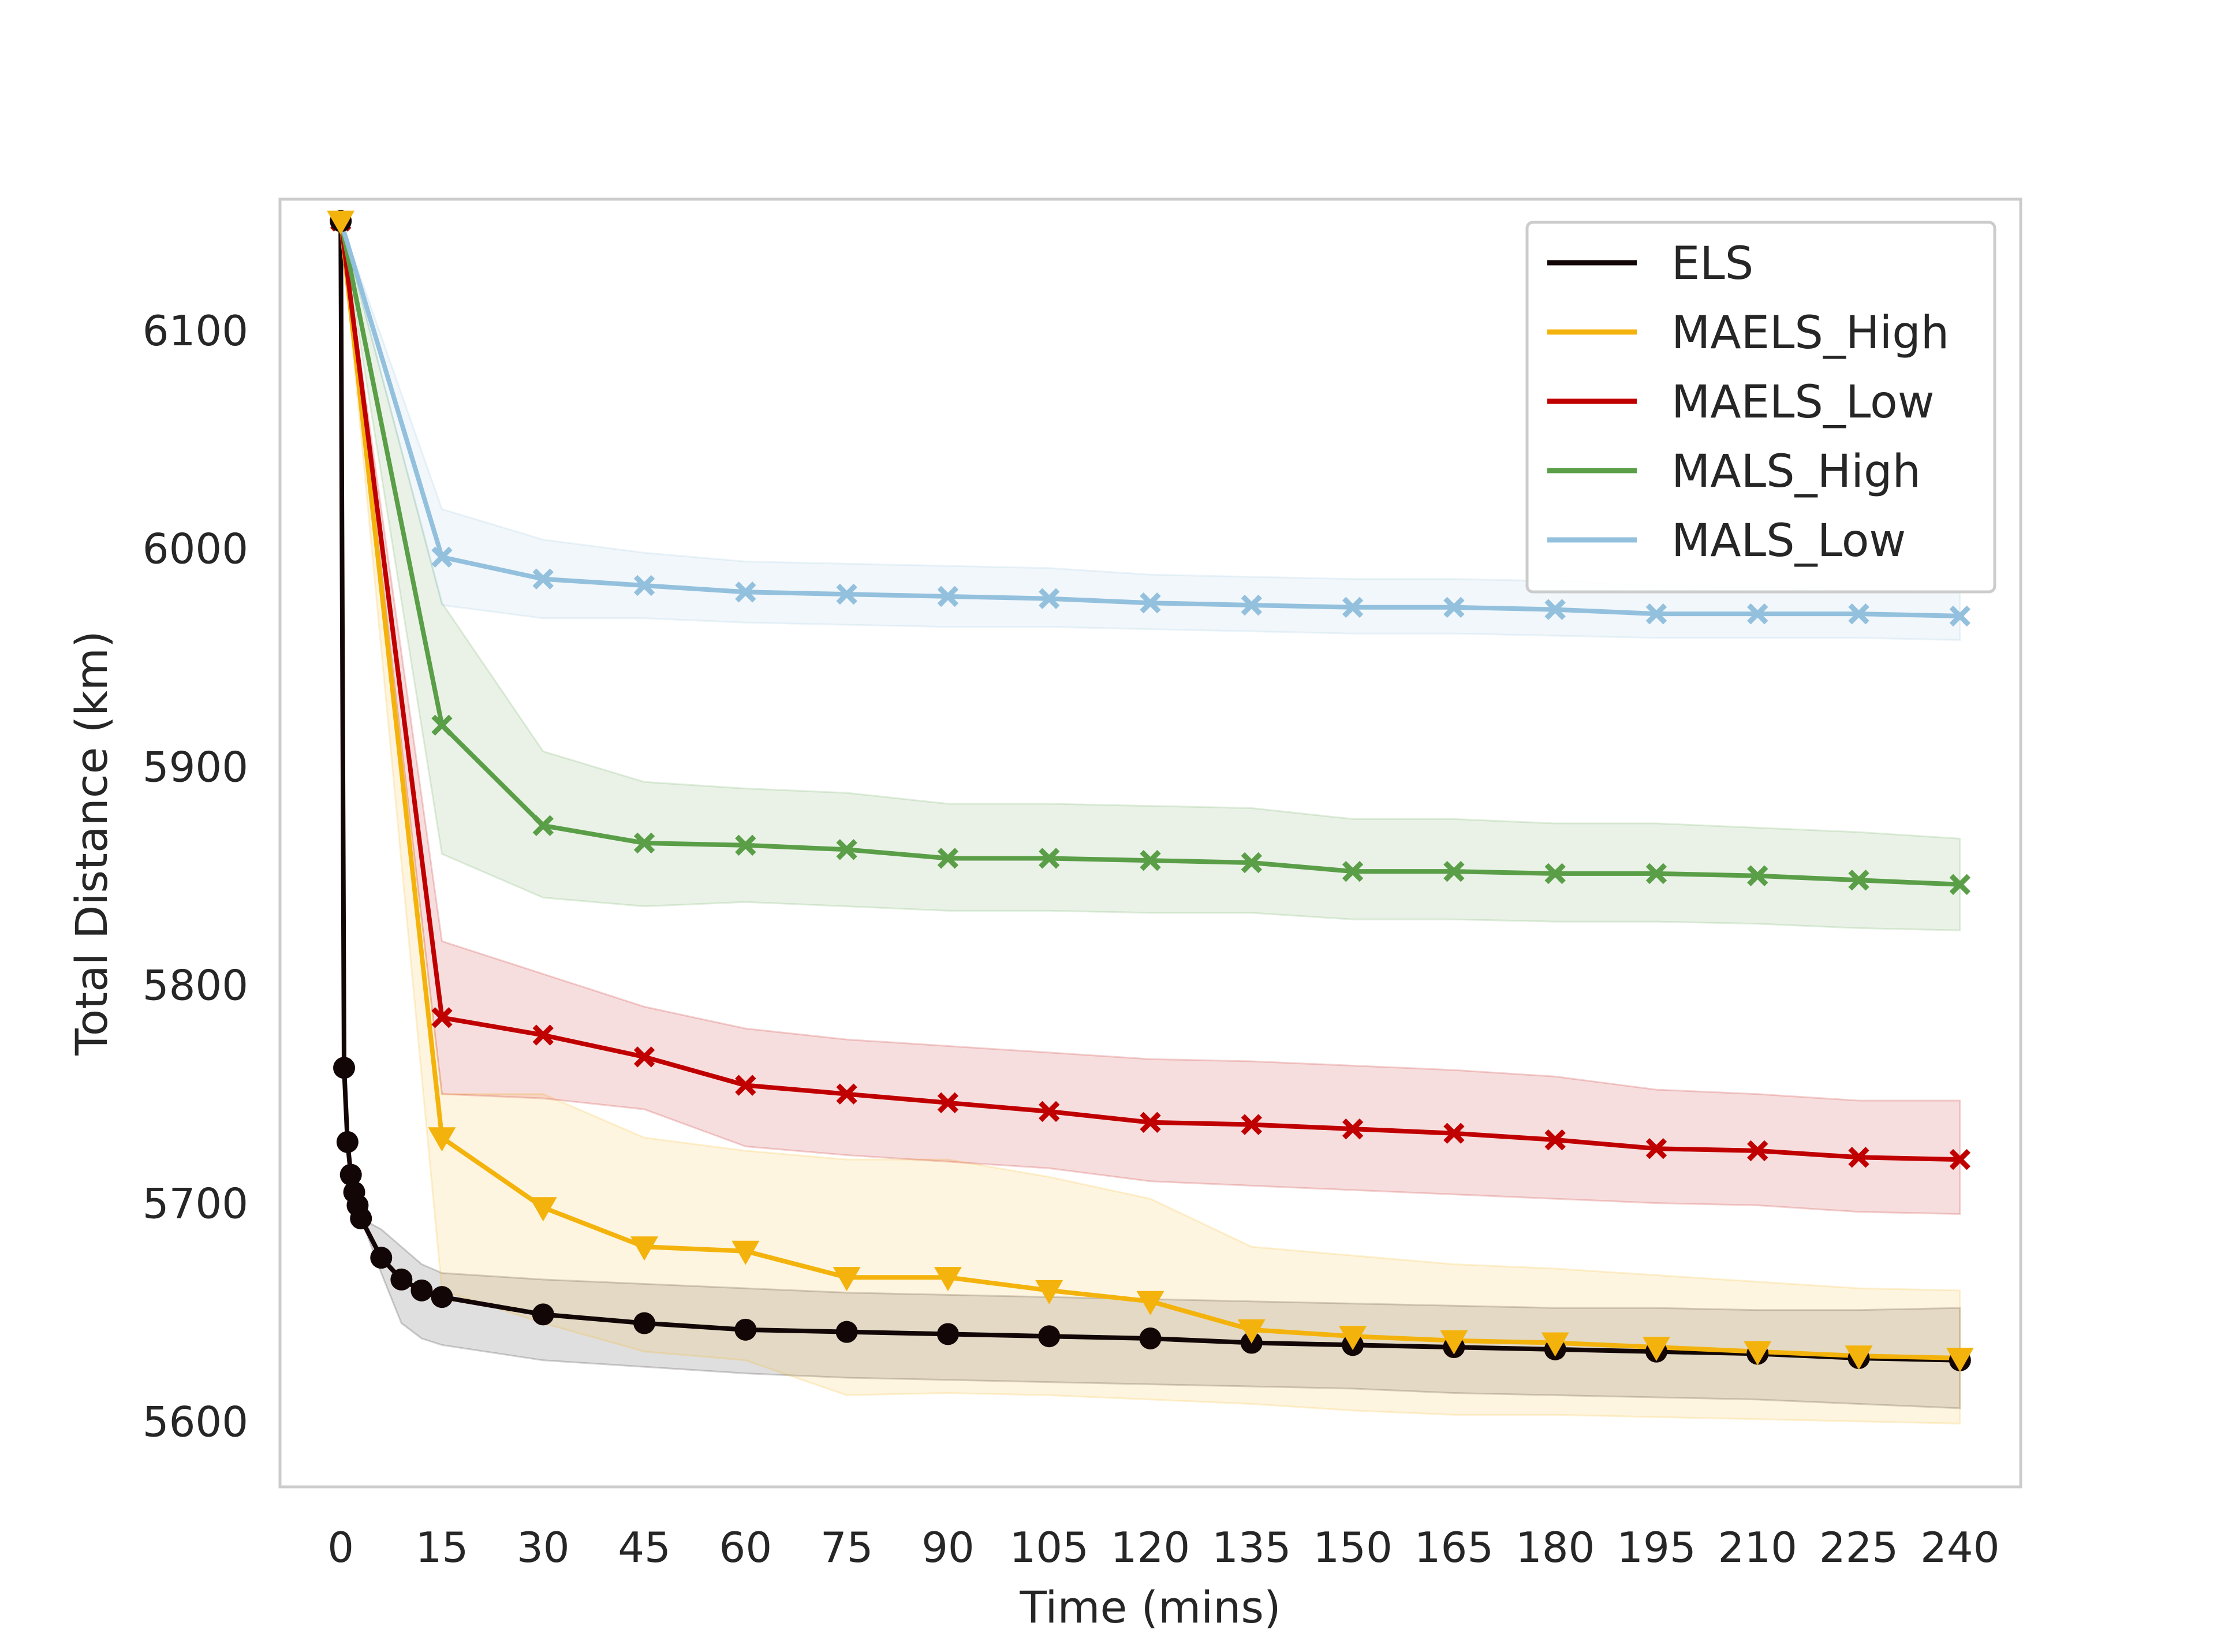 The height and width of the screenshot is (1652, 2217). Describe the element at coordinates (948, 1547) in the screenshot. I see `x-tick-label: 90` at that location.